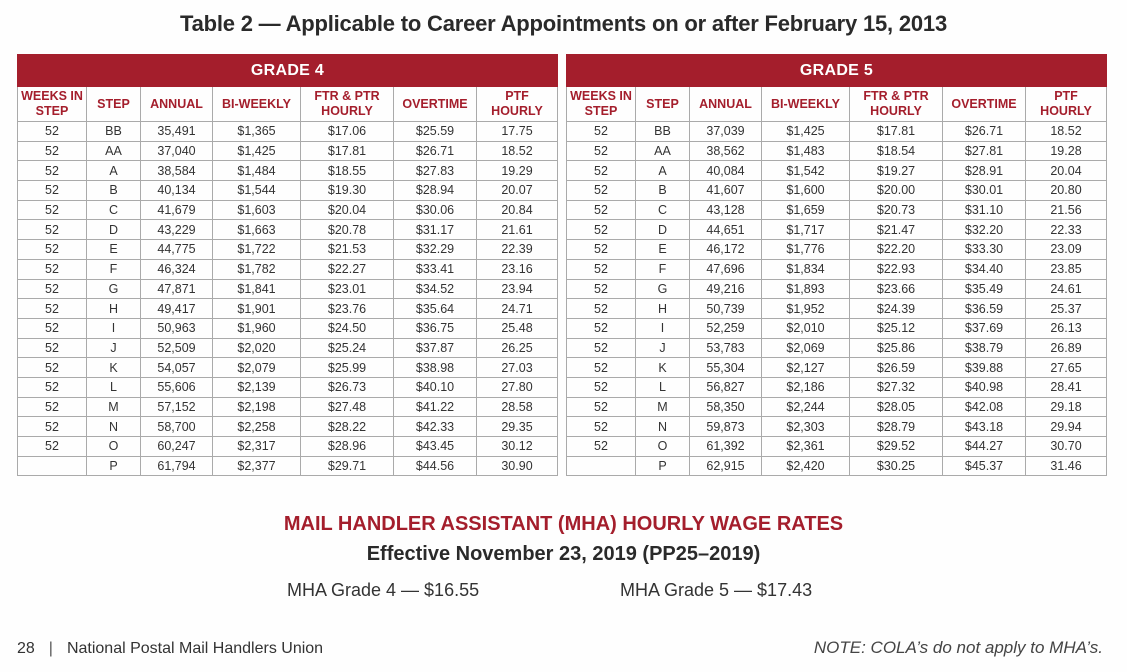 The width and height of the screenshot is (1127, 672). Describe the element at coordinates (517, 367) in the screenshot. I see `table-cell: 27.03` at that location.